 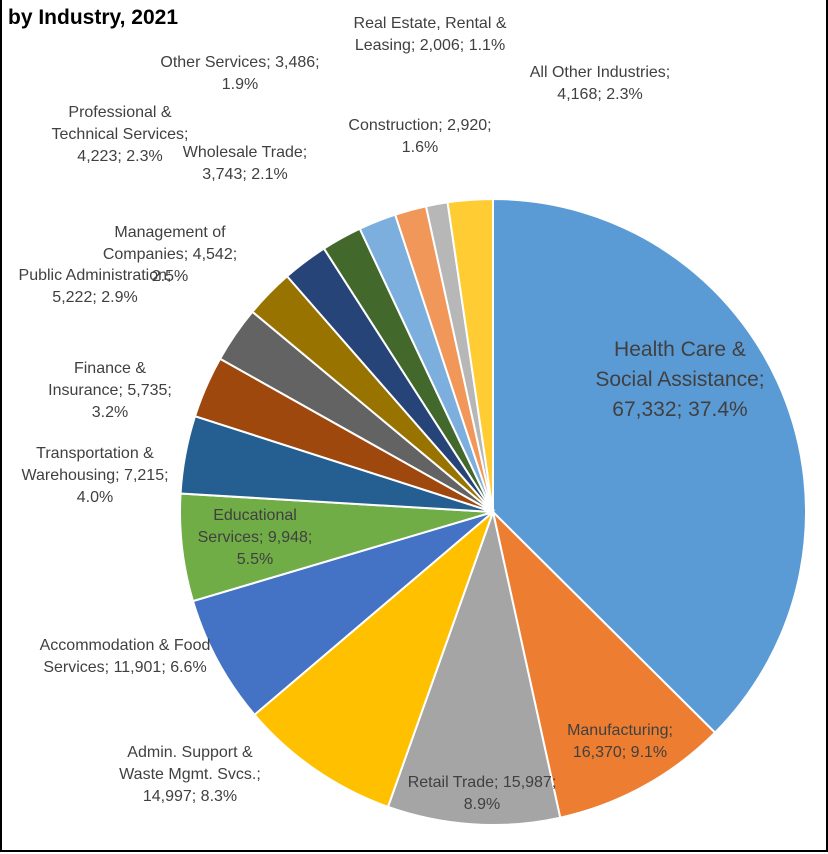 What do you see at coordinates (600, 72) in the screenshot?
I see `label-category: All Other Industries;` at bounding box center [600, 72].